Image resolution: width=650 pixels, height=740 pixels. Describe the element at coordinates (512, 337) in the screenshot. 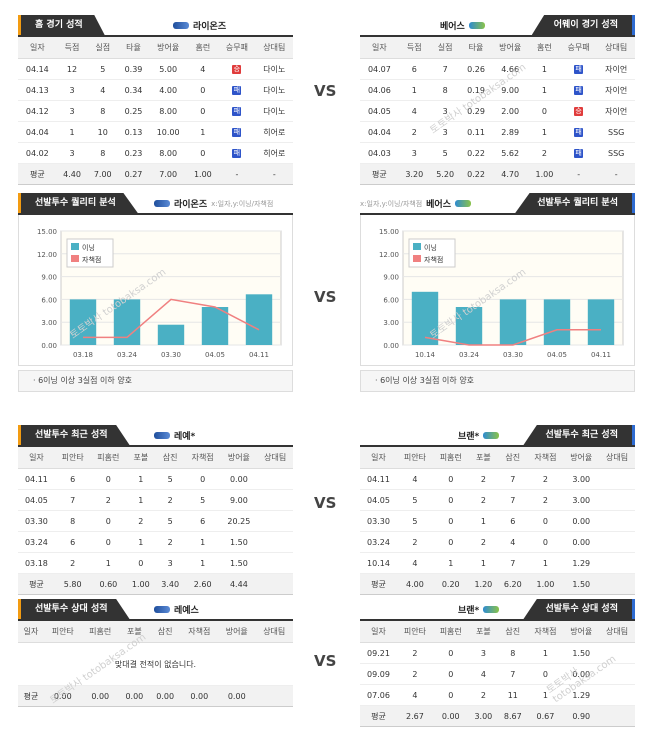

I see `line-earned-runs` at that location.